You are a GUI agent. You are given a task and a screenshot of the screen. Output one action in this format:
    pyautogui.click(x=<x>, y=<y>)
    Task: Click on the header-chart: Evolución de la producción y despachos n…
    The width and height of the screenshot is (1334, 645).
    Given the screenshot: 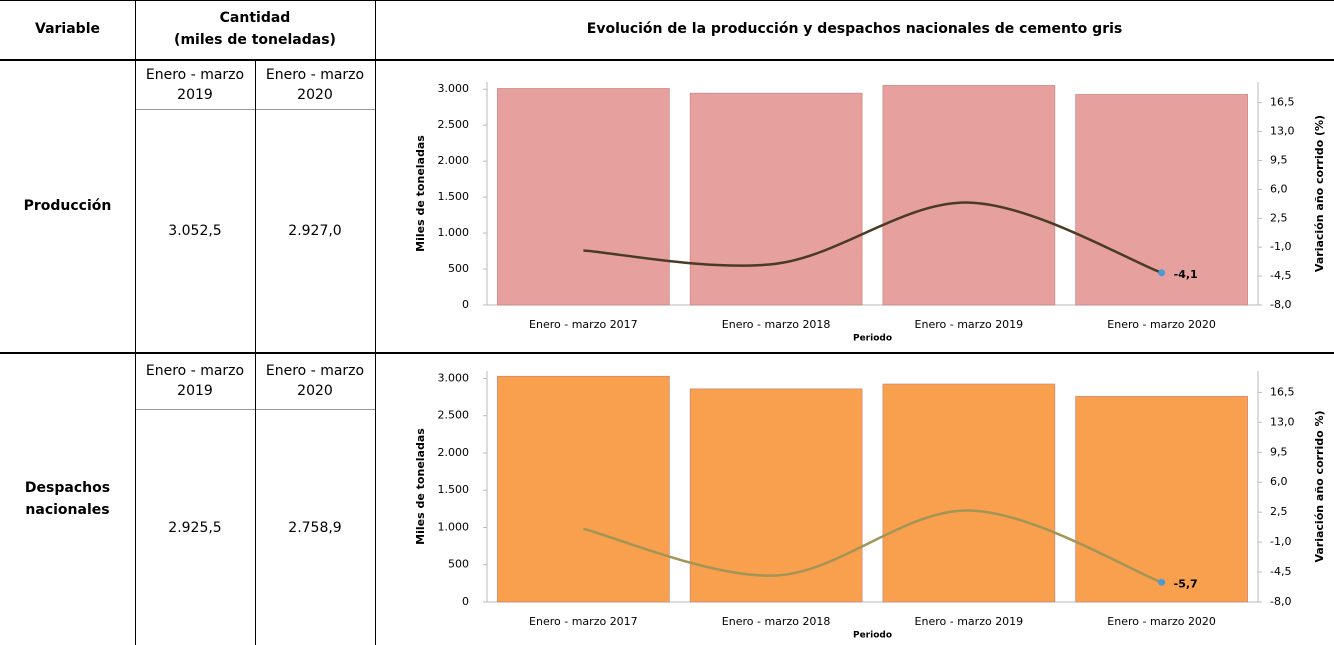 What is the action you would take?
    pyautogui.click(x=854, y=29)
    